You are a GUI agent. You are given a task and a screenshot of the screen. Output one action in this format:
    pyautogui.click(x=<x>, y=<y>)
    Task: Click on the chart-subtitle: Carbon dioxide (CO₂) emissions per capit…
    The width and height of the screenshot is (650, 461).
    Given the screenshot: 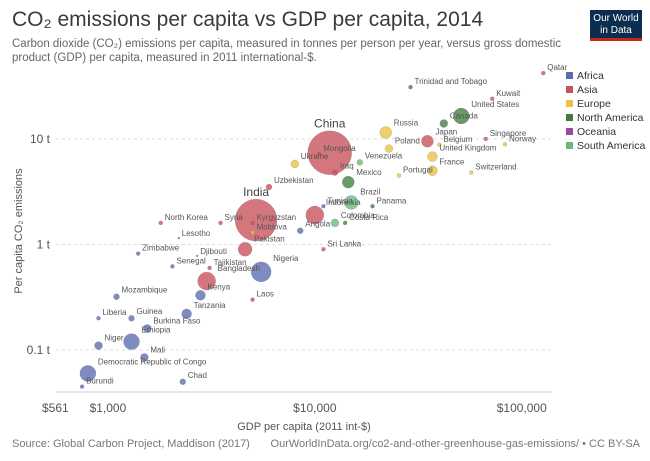 What is the action you would take?
    pyautogui.click(x=287, y=51)
    